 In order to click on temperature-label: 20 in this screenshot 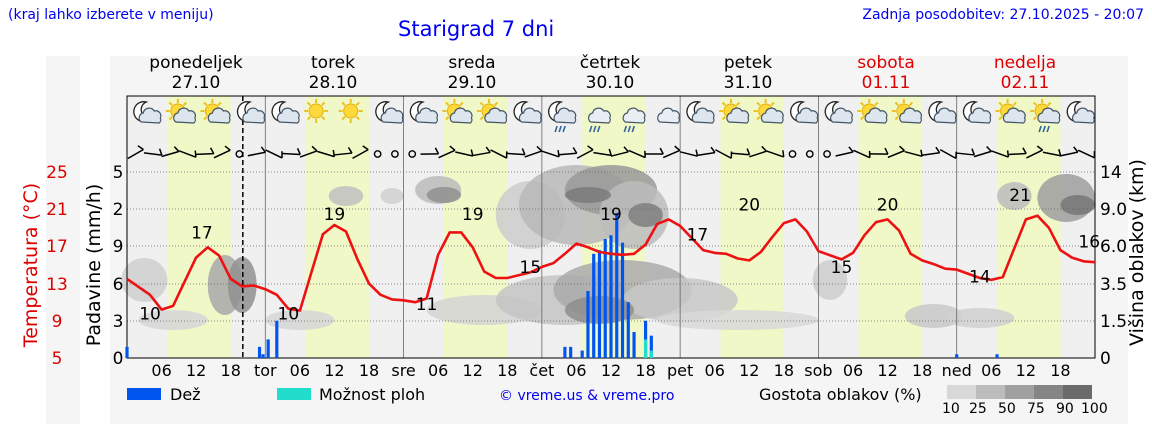, I will do `click(749, 206)`.